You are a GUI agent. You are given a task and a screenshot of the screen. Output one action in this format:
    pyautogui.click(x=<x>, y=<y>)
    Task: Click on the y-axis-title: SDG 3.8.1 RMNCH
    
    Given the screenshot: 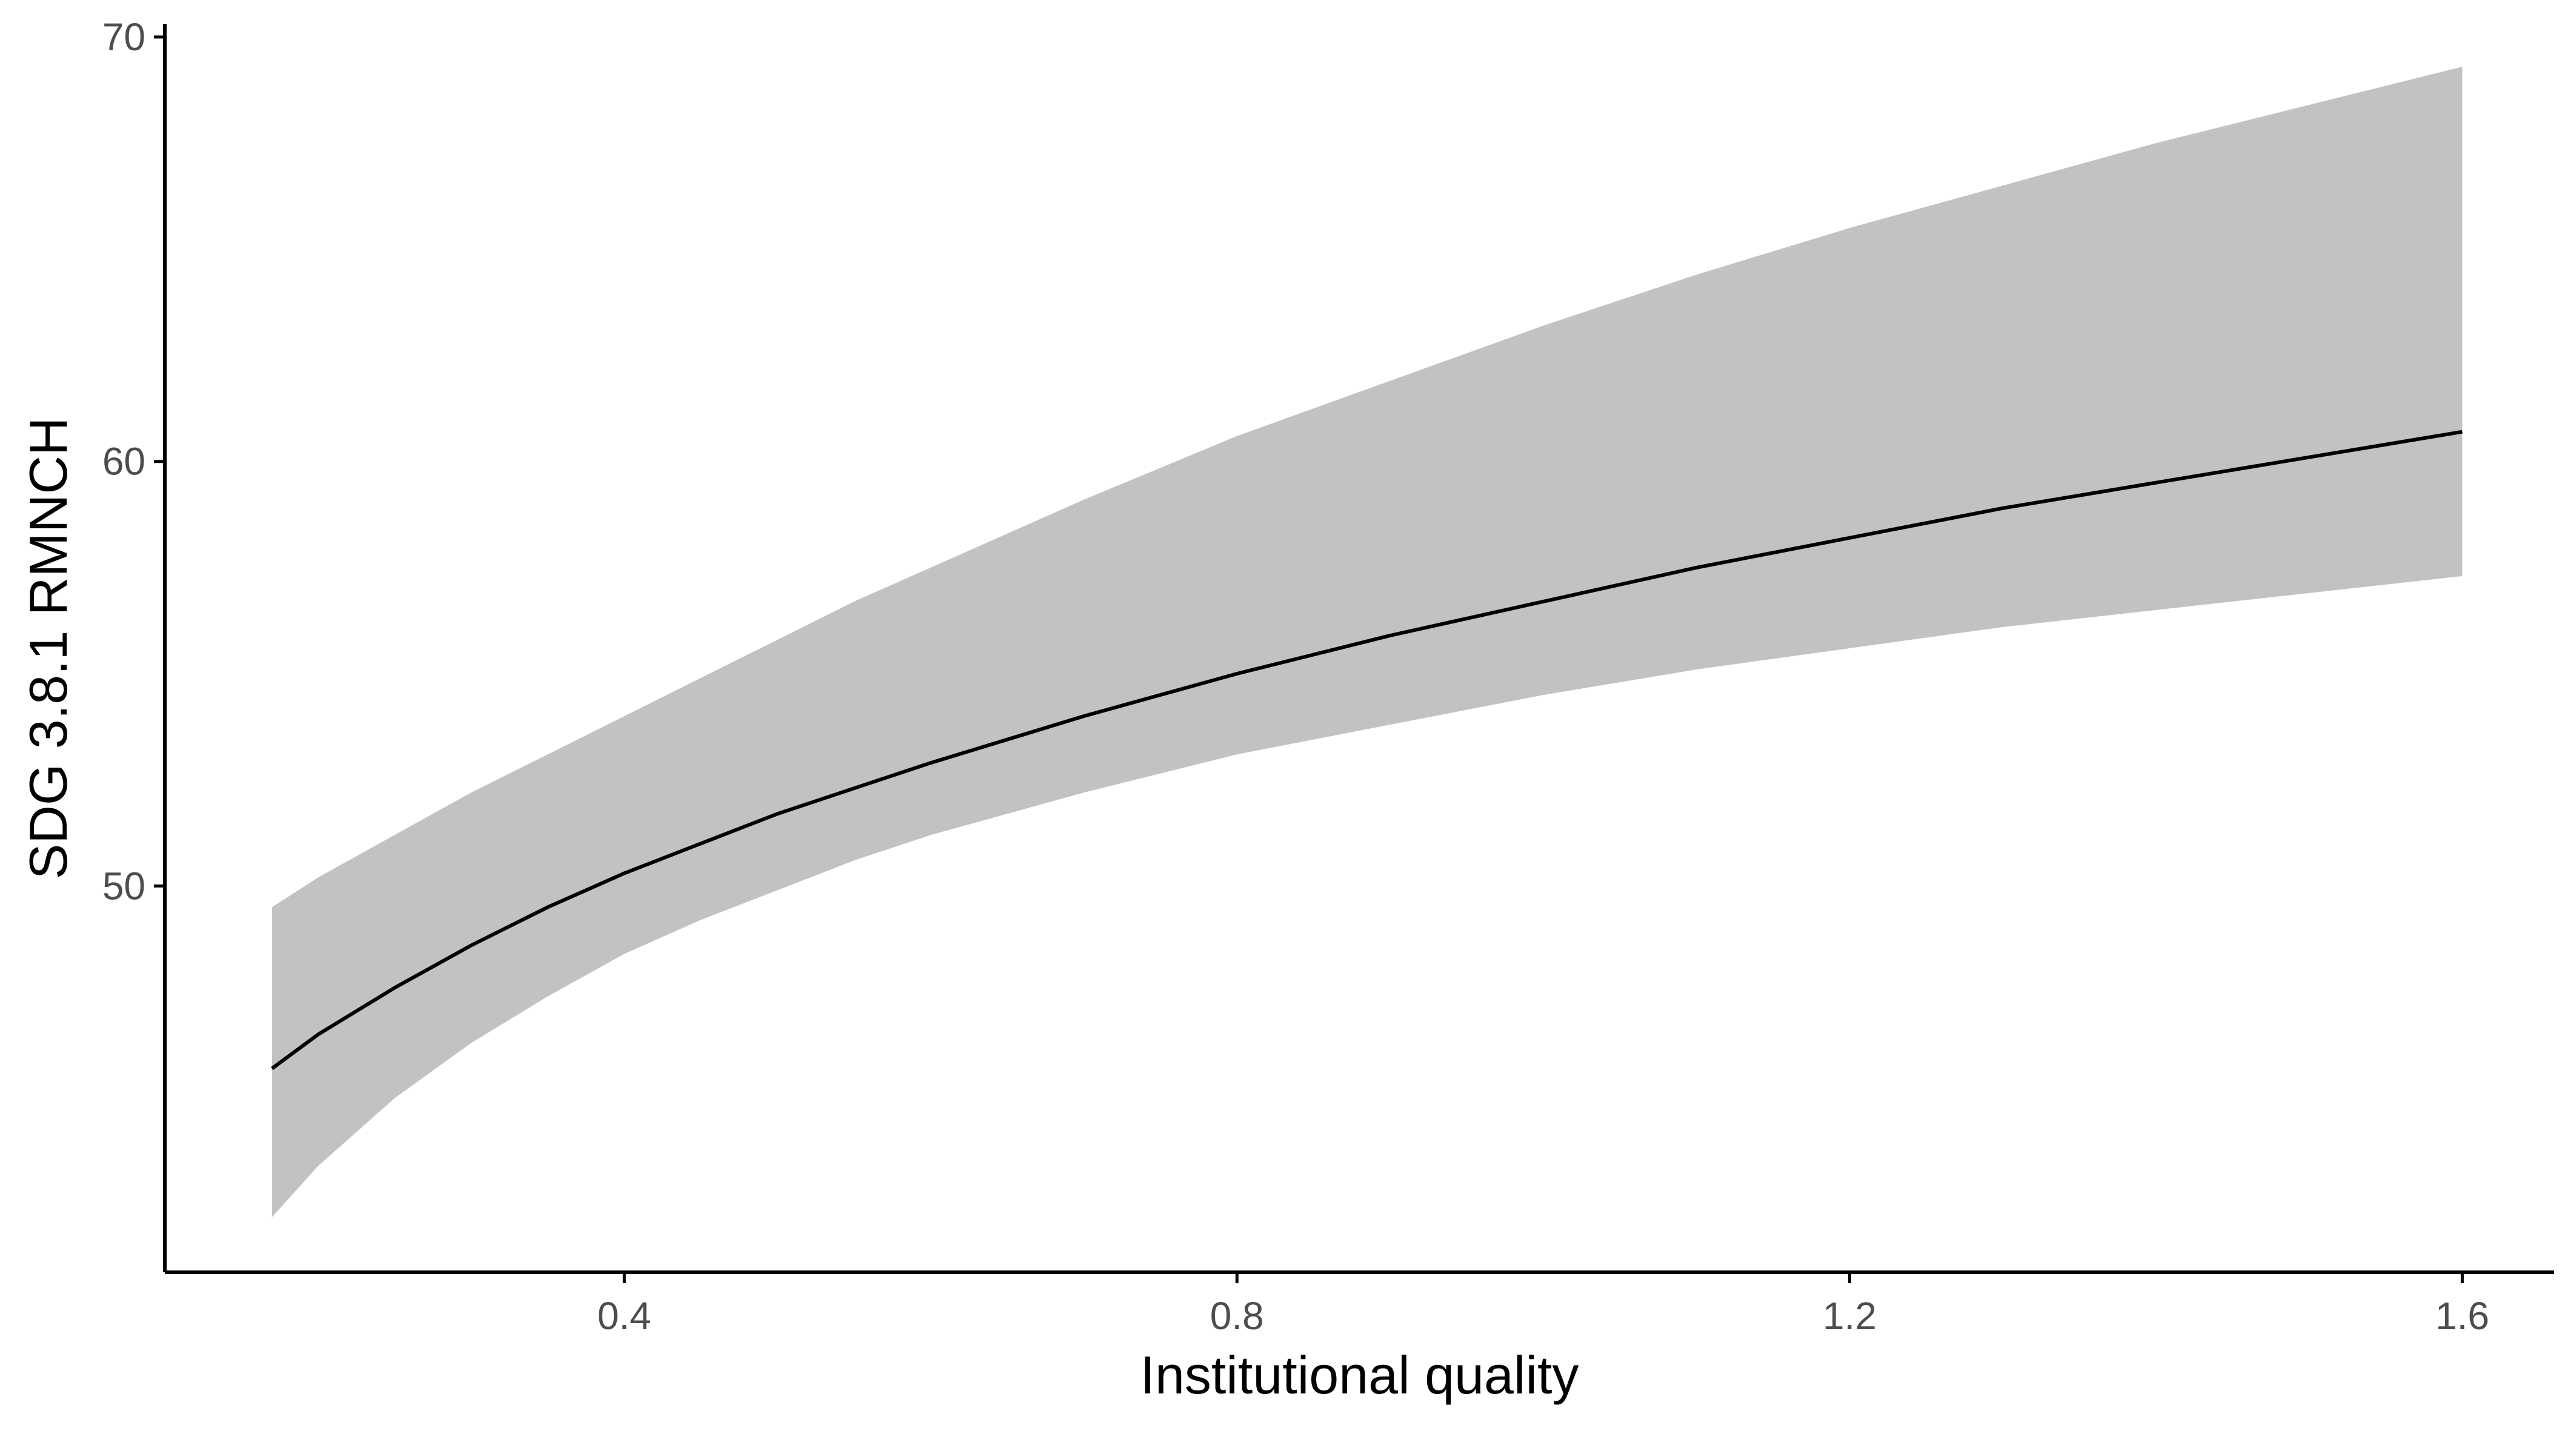 What is the action you would take?
    pyautogui.click(x=48, y=649)
    